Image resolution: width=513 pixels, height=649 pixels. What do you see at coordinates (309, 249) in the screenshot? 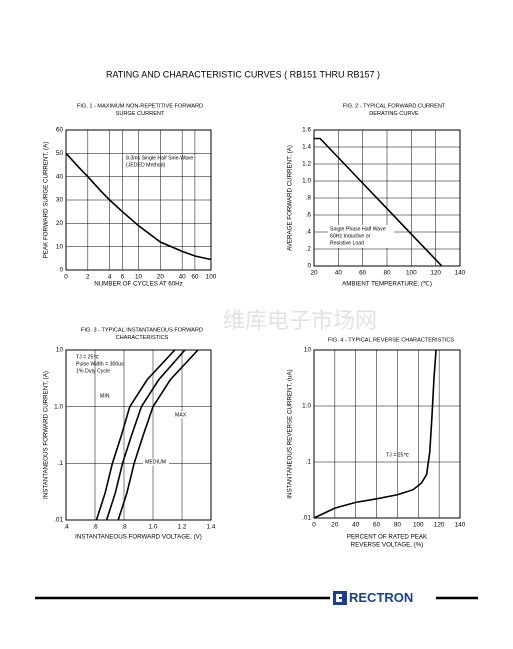
I see `y-tick-label: .2` at bounding box center [309, 249].